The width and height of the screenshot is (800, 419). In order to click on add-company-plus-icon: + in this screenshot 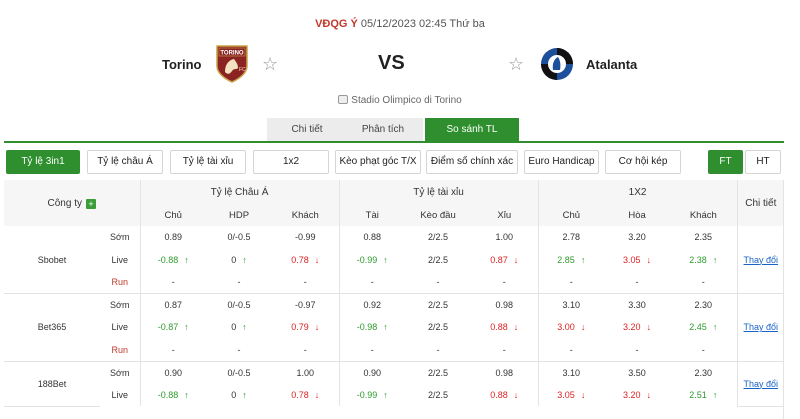, I will do `click(90, 203)`.